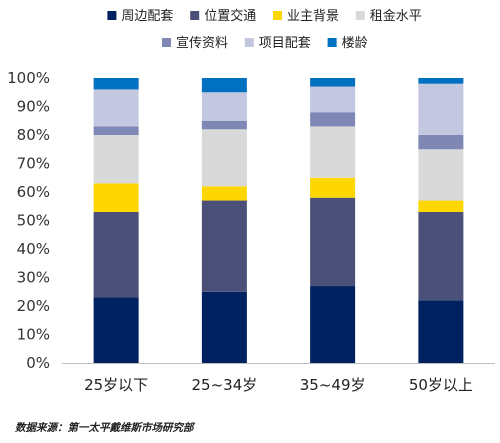  I want to click on legend-label: 项目配套, so click(285, 43).